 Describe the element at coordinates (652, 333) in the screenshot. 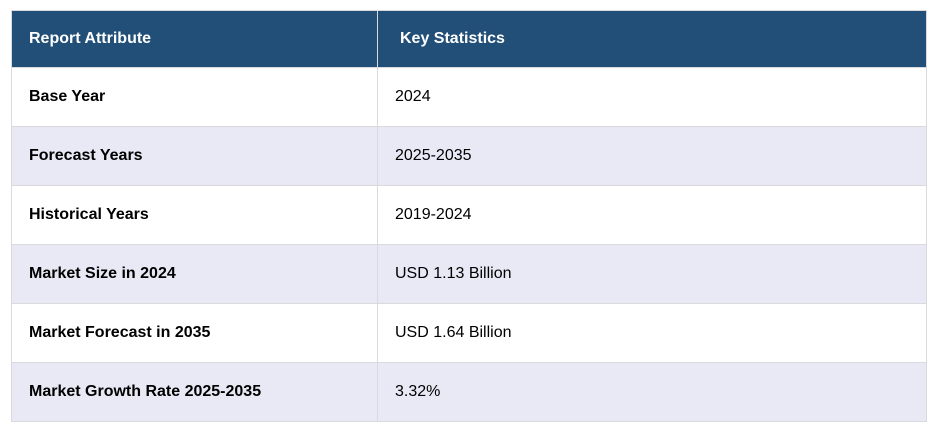

I see `value-cell: USD 1.64 Billion` at that location.